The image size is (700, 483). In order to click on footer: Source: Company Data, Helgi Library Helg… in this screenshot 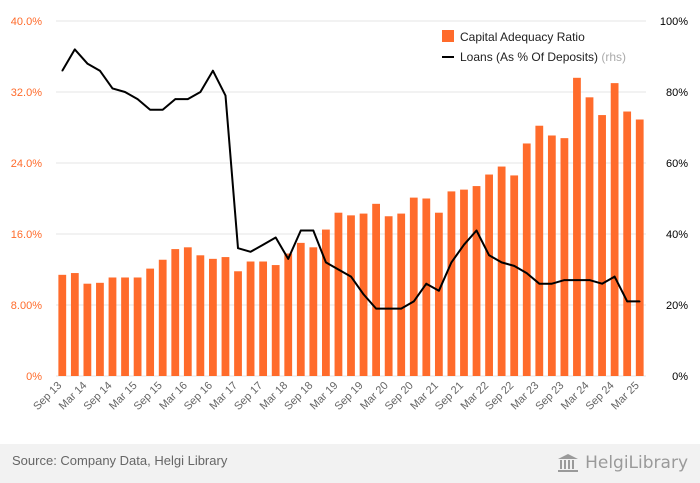, I will do `click(350, 463)`.